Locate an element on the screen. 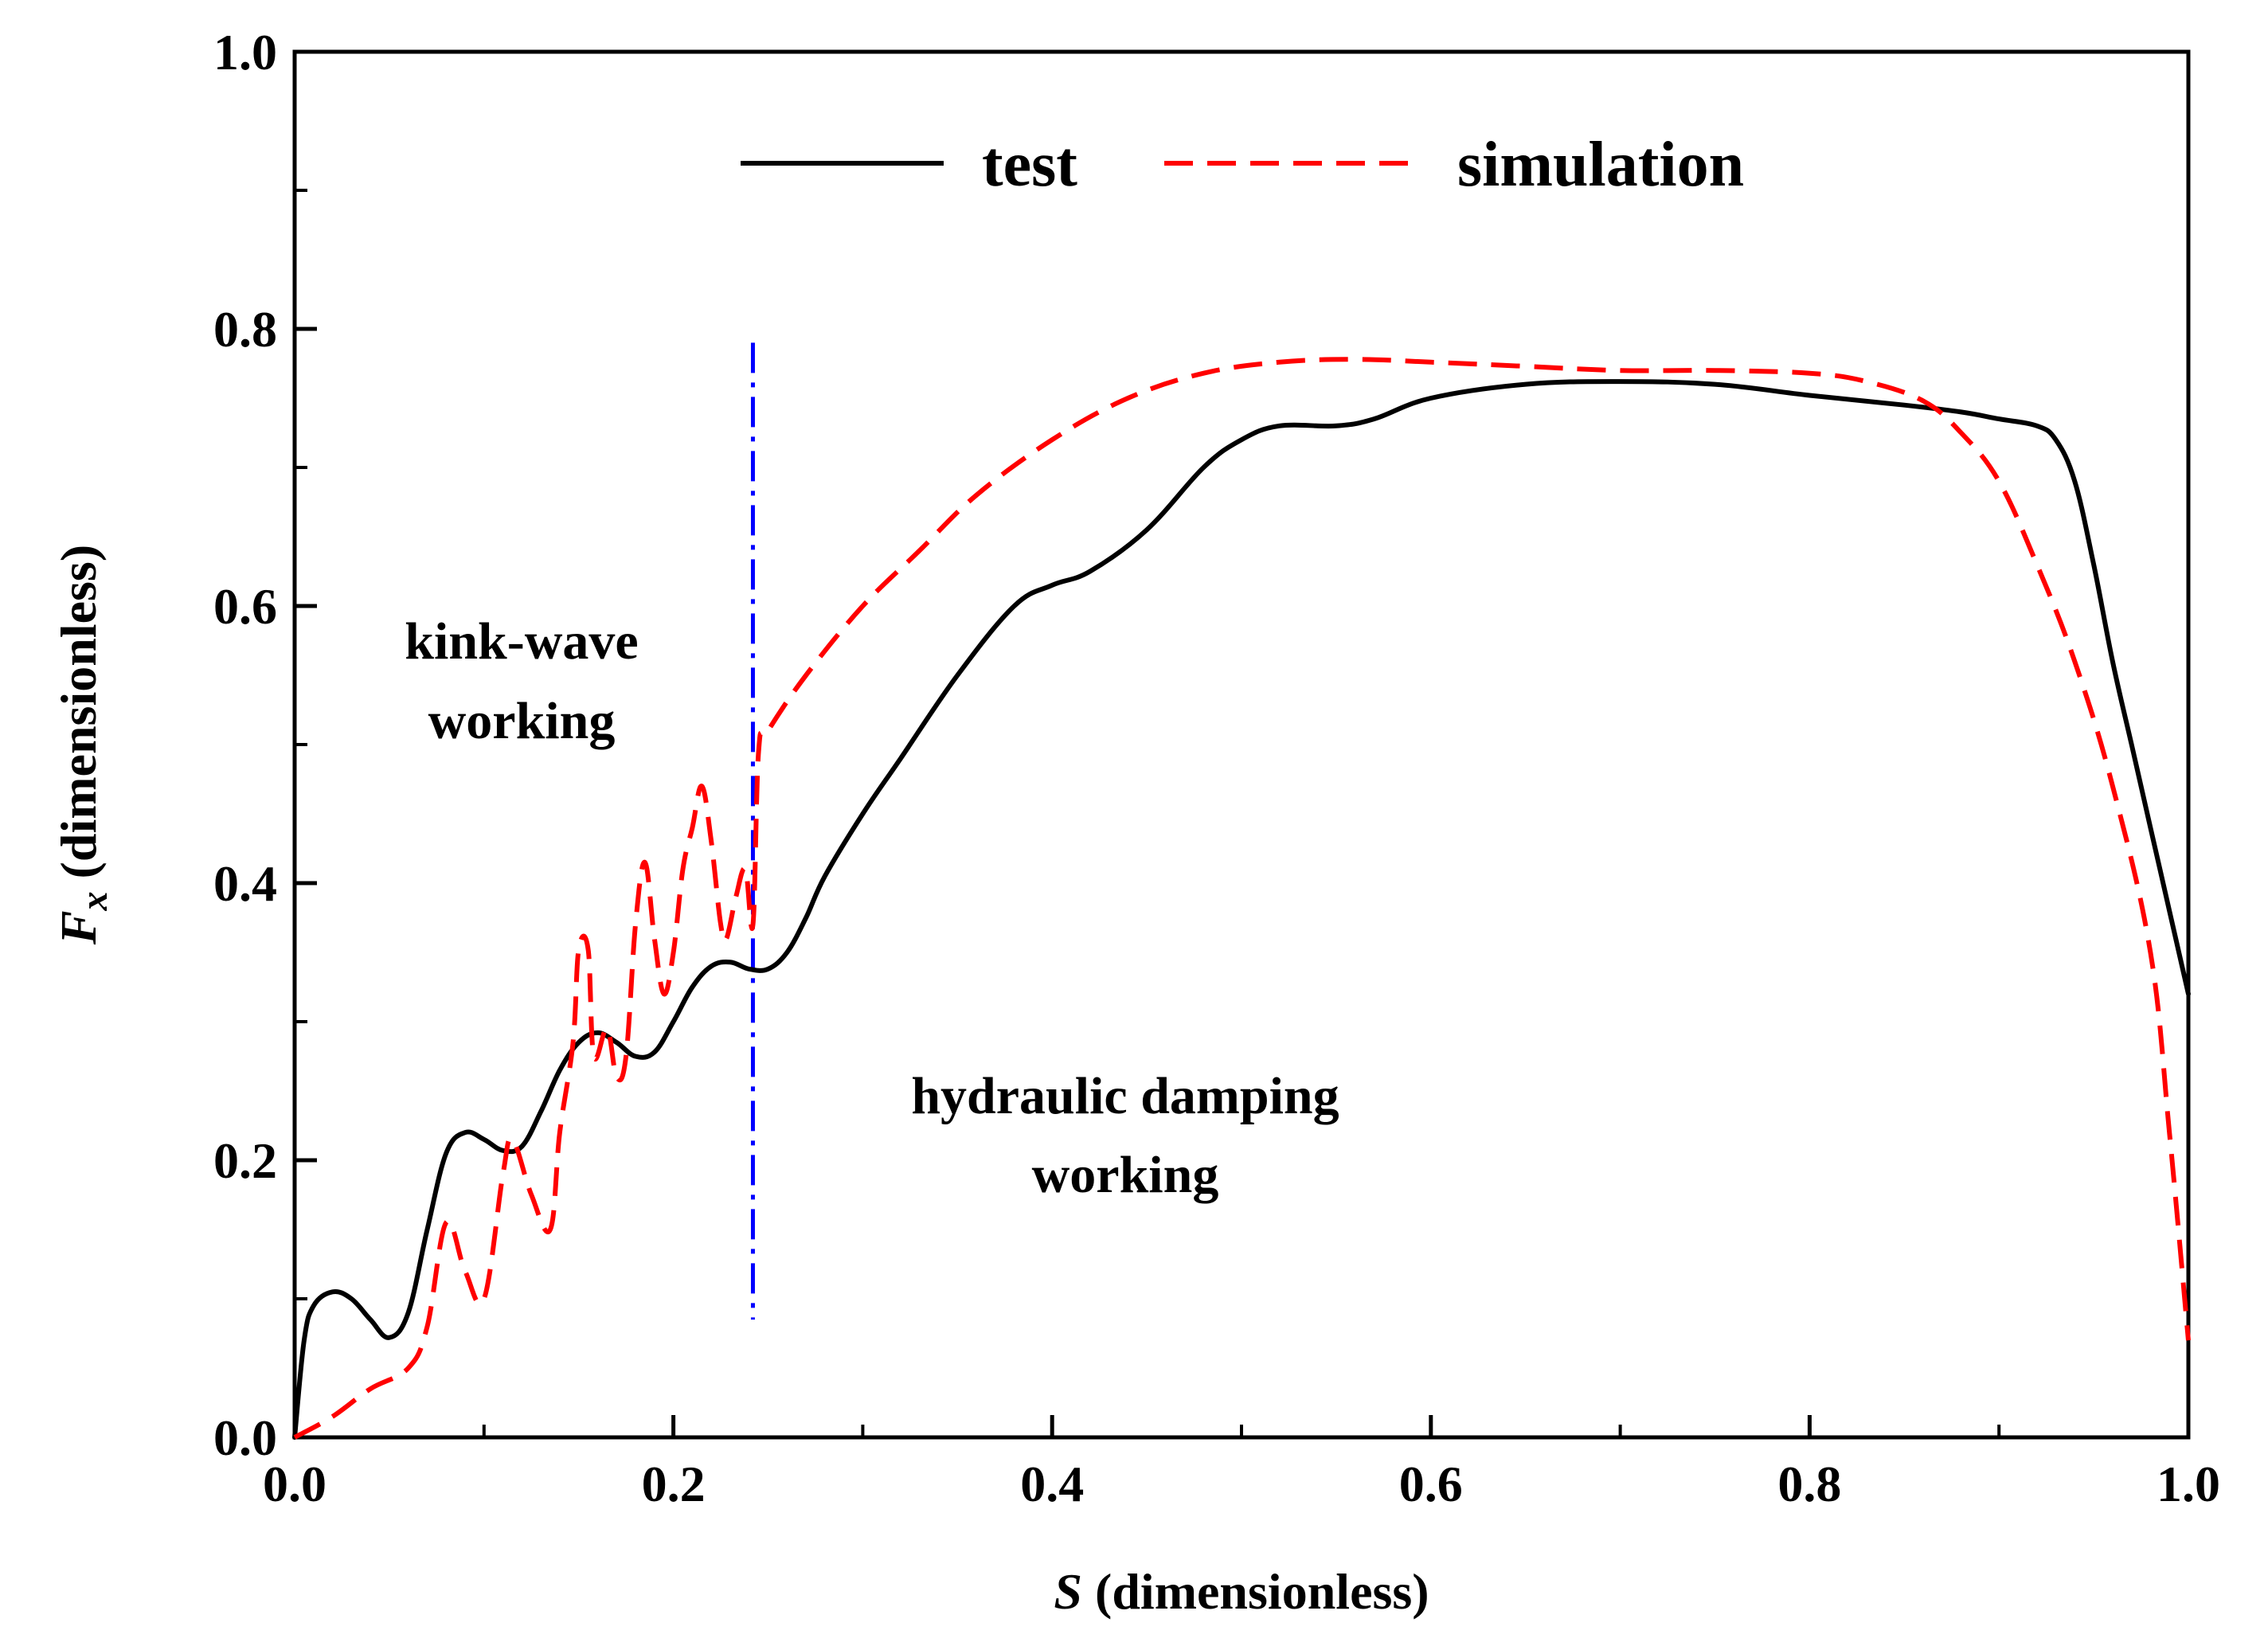  x-tick-label: 1.0 is located at coordinates (2188, 1484).